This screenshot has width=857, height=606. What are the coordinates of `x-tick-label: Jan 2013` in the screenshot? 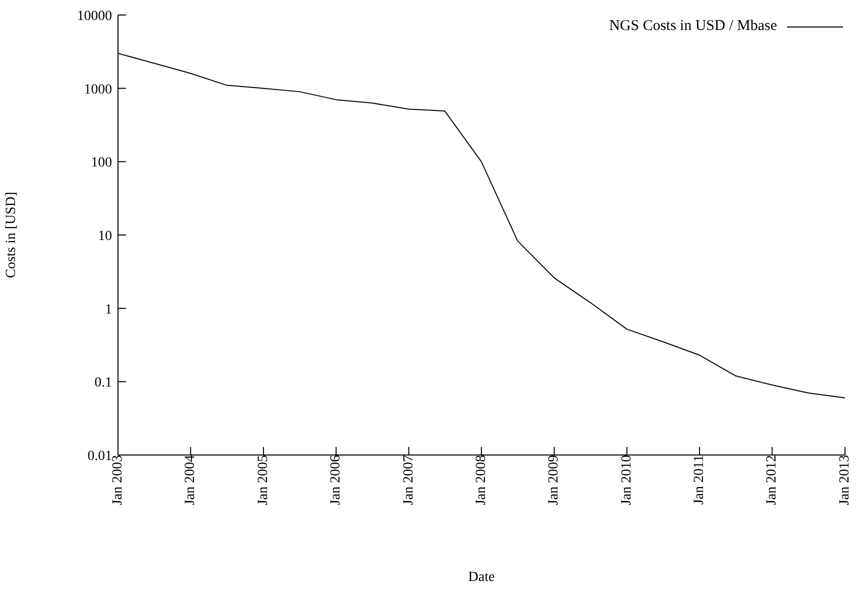 It's located at (845, 480).